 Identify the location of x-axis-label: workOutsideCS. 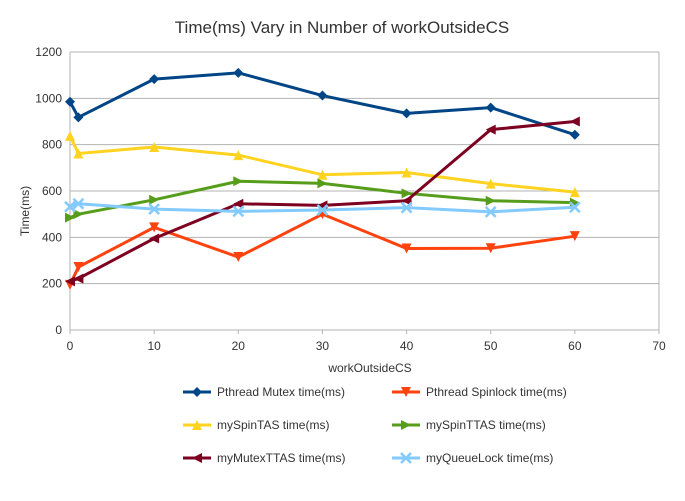
(369, 368).